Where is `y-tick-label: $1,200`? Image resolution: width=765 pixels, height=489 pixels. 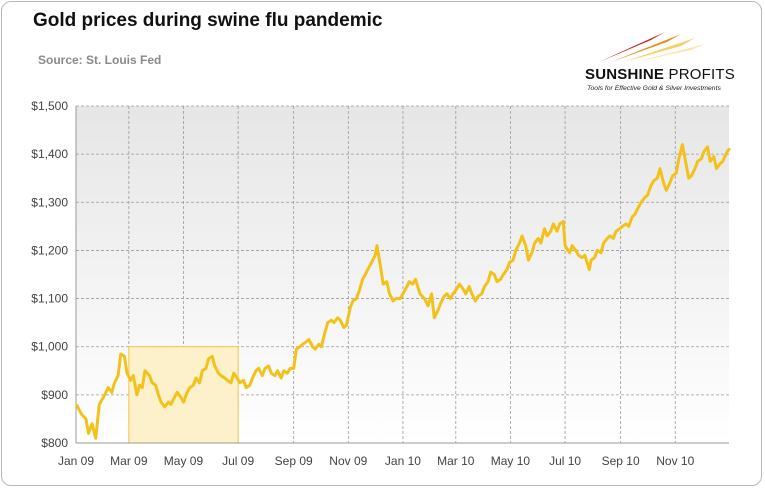 y-tick-label: $1,200 is located at coordinates (49, 250).